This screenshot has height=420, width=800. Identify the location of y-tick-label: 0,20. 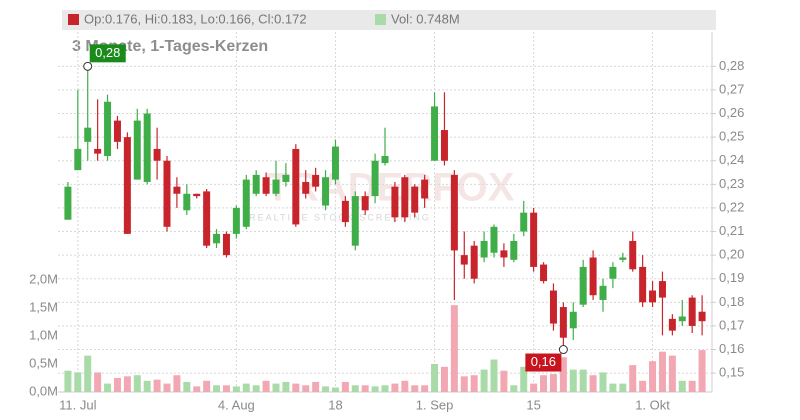
(731, 254).